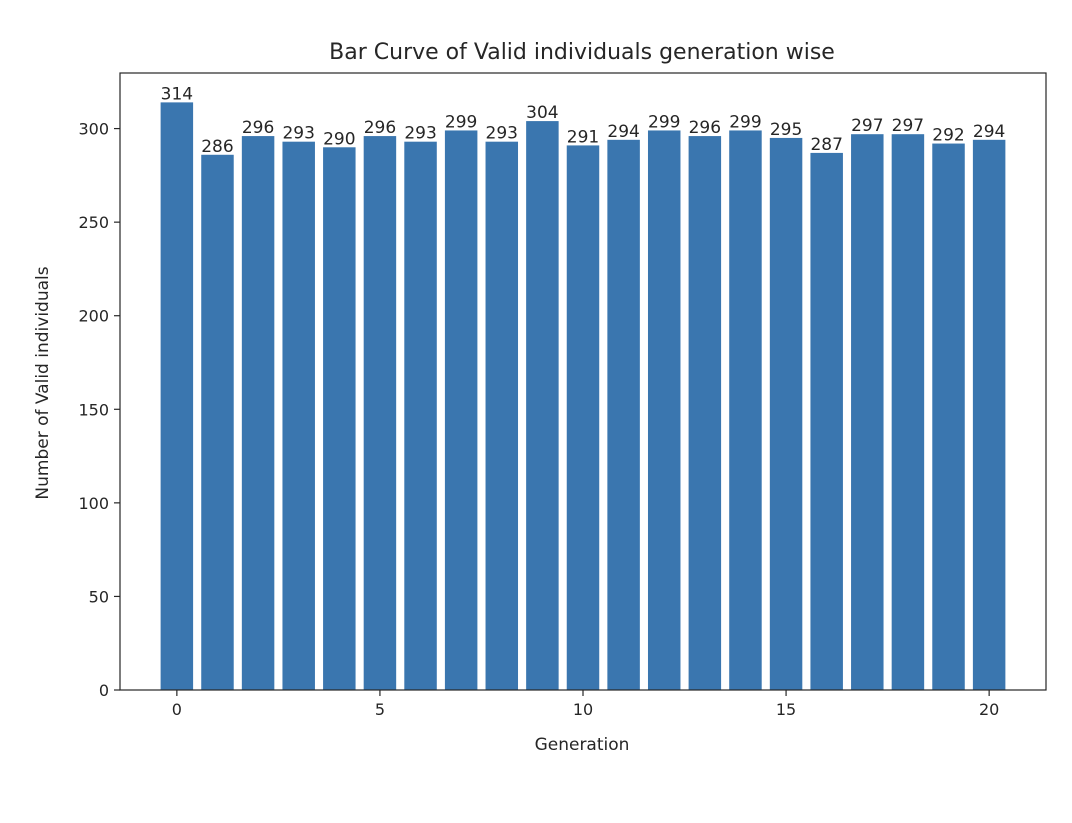  I want to click on bar-value-label: 304, so click(542, 113).